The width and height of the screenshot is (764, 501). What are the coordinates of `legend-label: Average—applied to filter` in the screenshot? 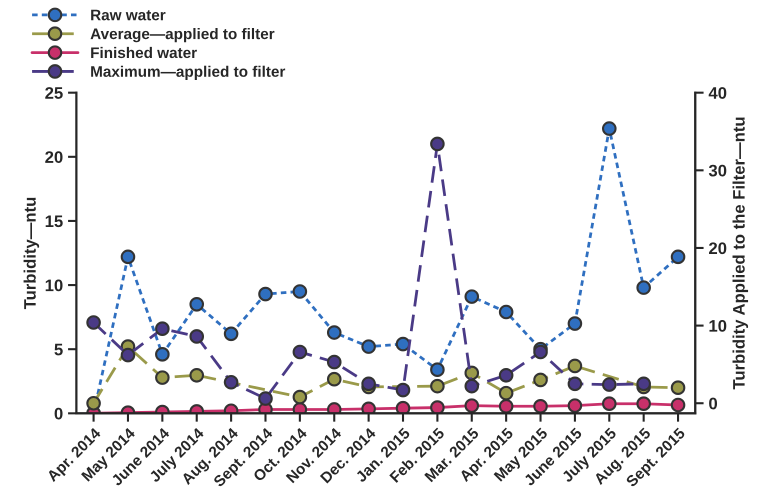 It's located at (182, 35).